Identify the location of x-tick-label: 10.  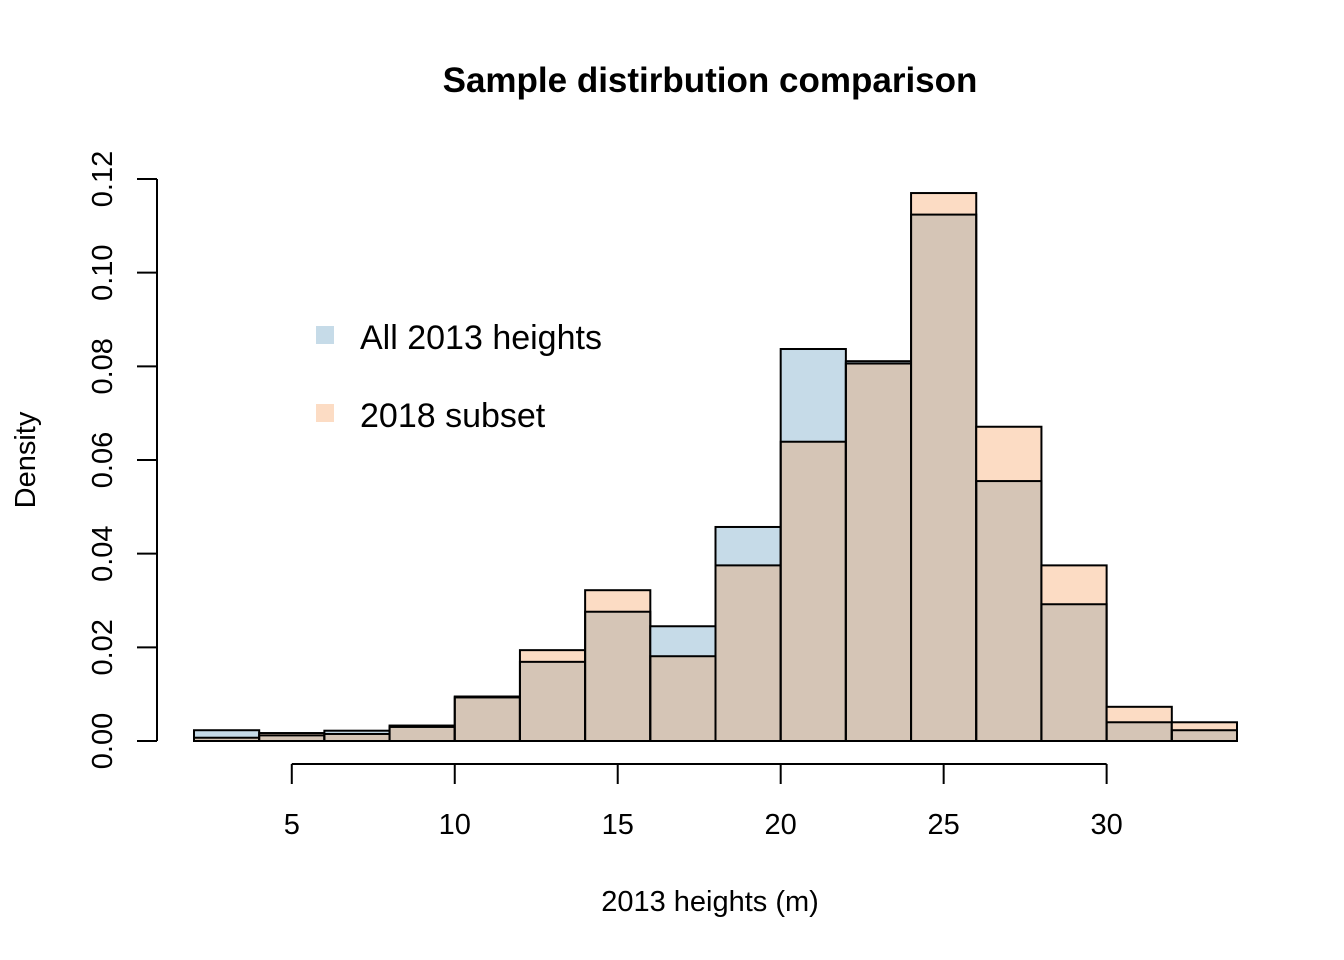
(455, 825).